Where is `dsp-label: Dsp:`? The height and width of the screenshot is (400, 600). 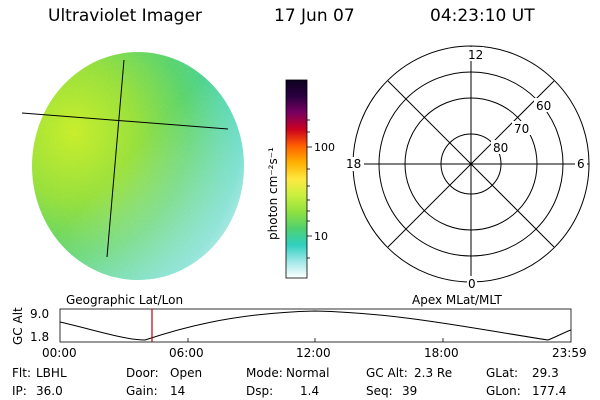
dsp-label: Dsp: is located at coordinates (260, 391).